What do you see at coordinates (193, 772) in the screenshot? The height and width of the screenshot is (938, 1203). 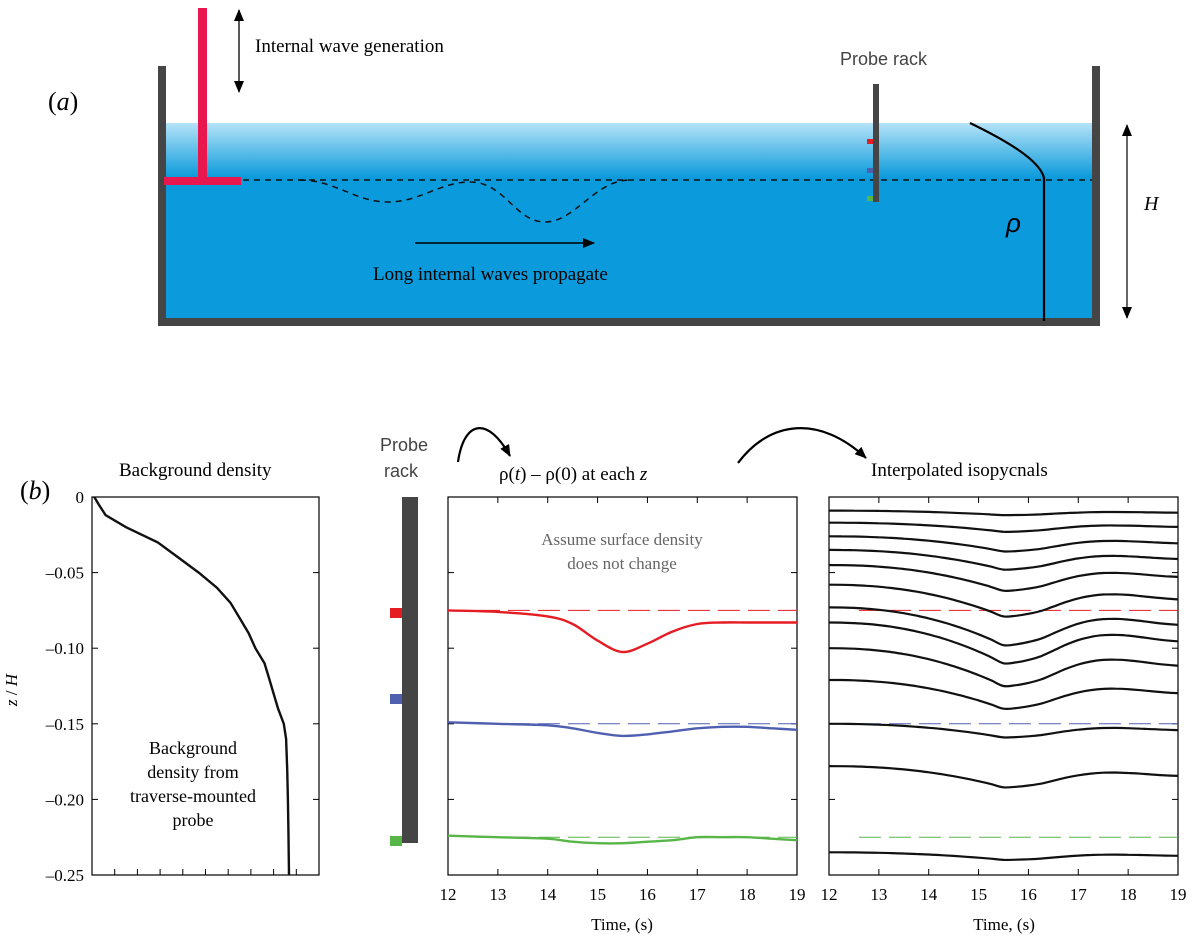 I see `bg-note-line-2: density from` at bounding box center [193, 772].